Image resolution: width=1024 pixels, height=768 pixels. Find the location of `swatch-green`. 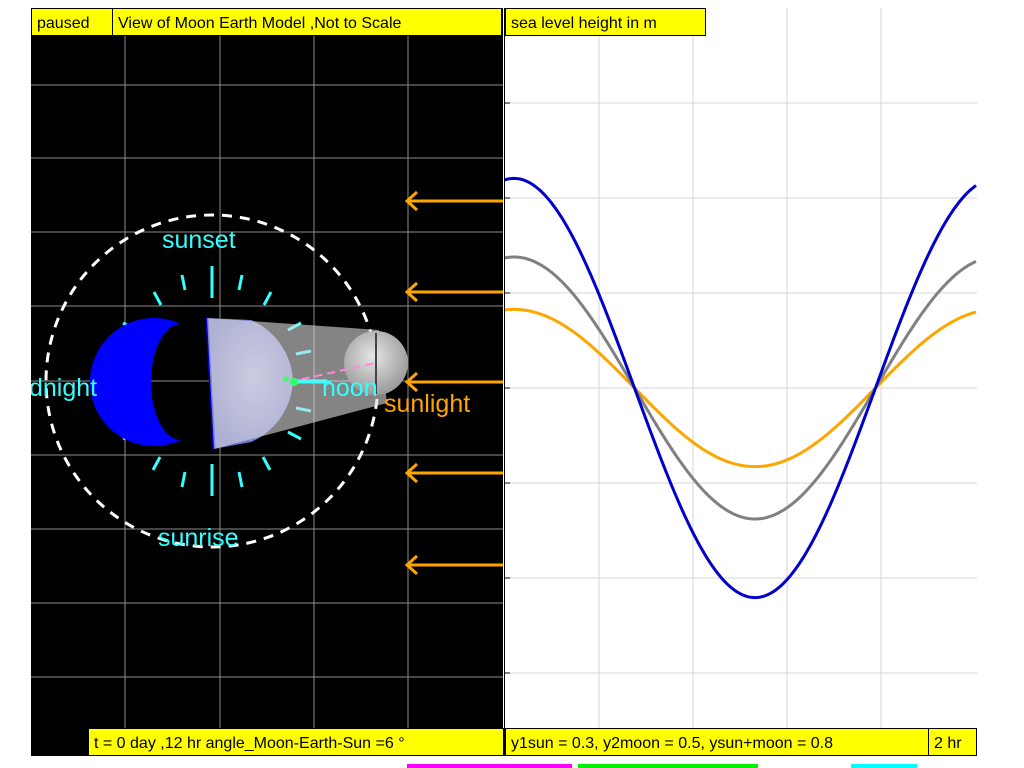

swatch-green is located at coordinates (668, 766).